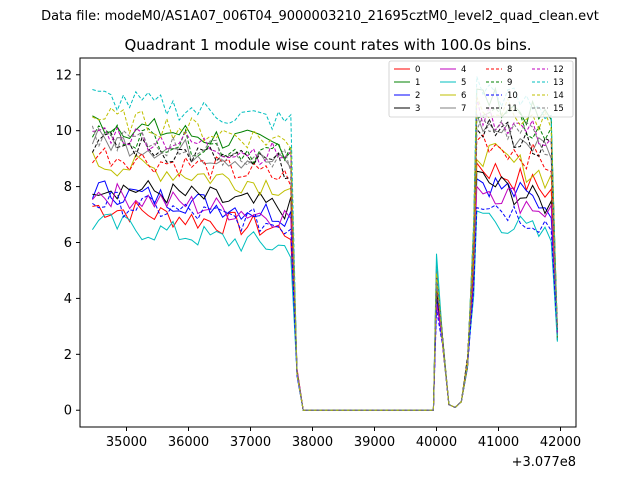 This screenshot has height=480, width=640. Describe the element at coordinates (63, 75) in the screenshot. I see `y-tick-label: 12` at that location.